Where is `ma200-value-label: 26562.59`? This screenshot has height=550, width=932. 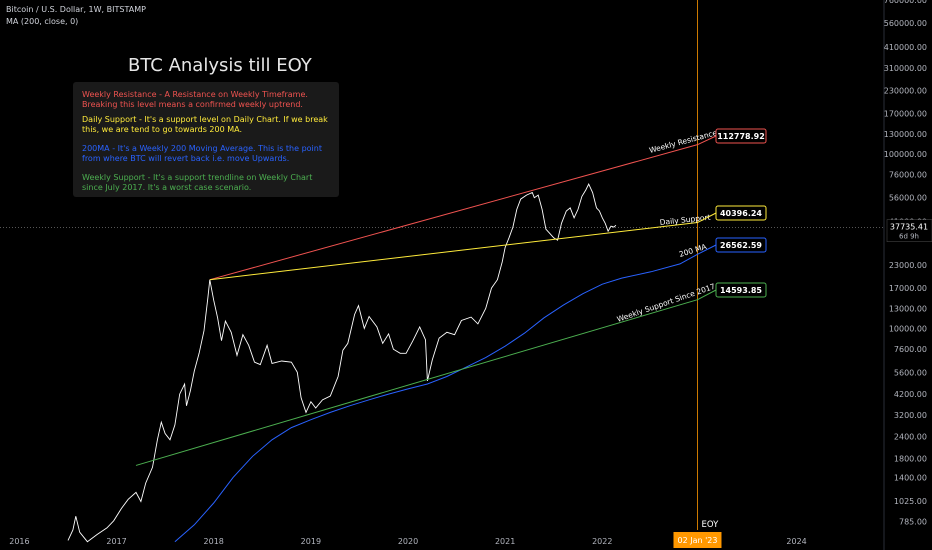
ma200-value-label: 26562.59 is located at coordinates (741, 245).